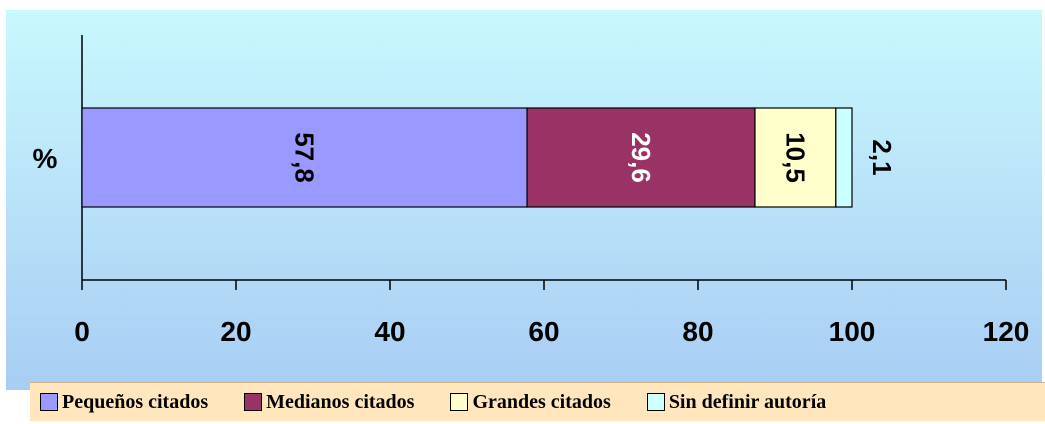 The image size is (1045, 424). What do you see at coordinates (852, 331) in the screenshot?
I see `x-tick-label: 100` at bounding box center [852, 331].